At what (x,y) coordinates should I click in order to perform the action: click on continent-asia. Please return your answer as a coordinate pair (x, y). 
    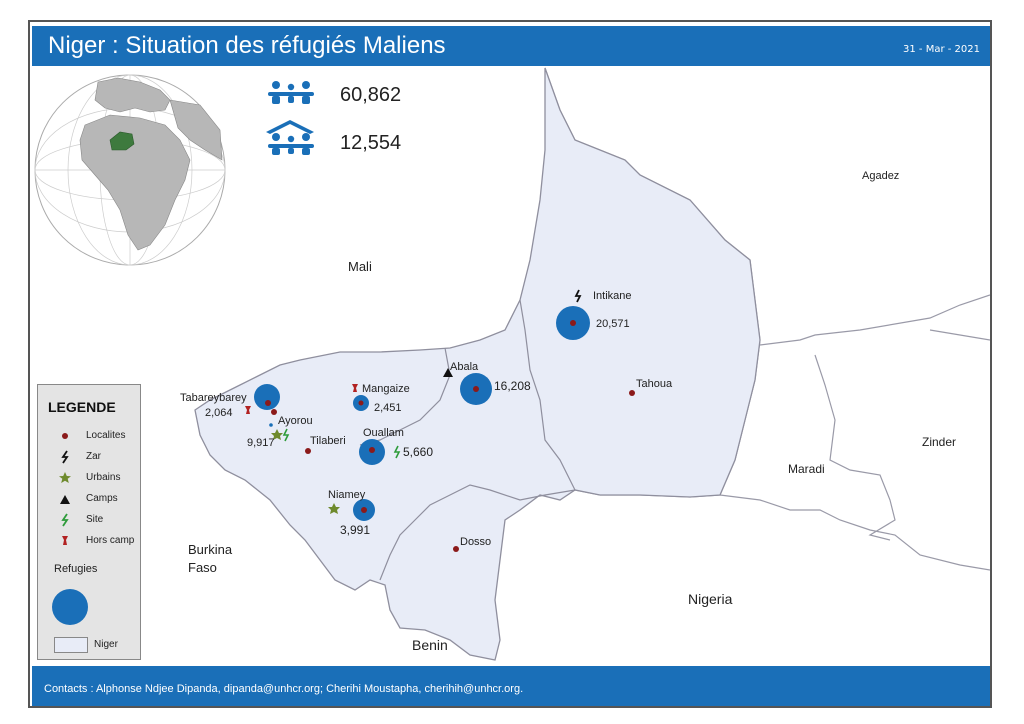
    Looking at the image, I should click on (196, 130).